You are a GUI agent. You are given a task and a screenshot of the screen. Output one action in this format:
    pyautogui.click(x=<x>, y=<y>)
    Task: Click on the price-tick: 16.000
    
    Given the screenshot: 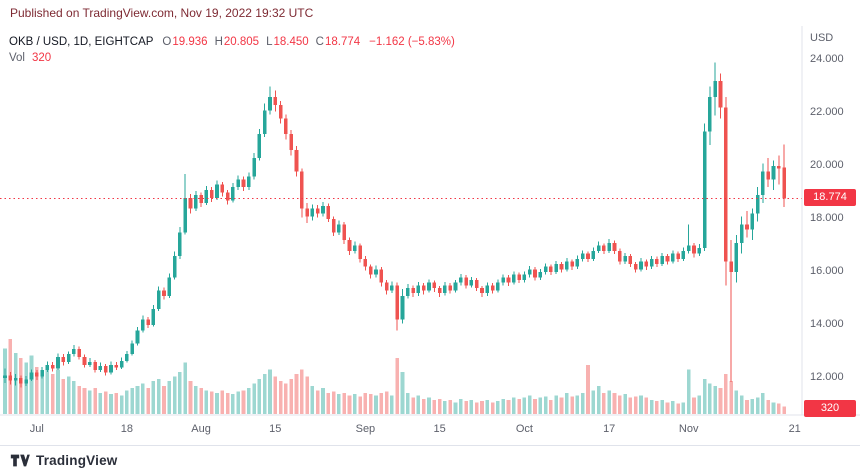 What is the action you would take?
    pyautogui.click(x=827, y=271)
    